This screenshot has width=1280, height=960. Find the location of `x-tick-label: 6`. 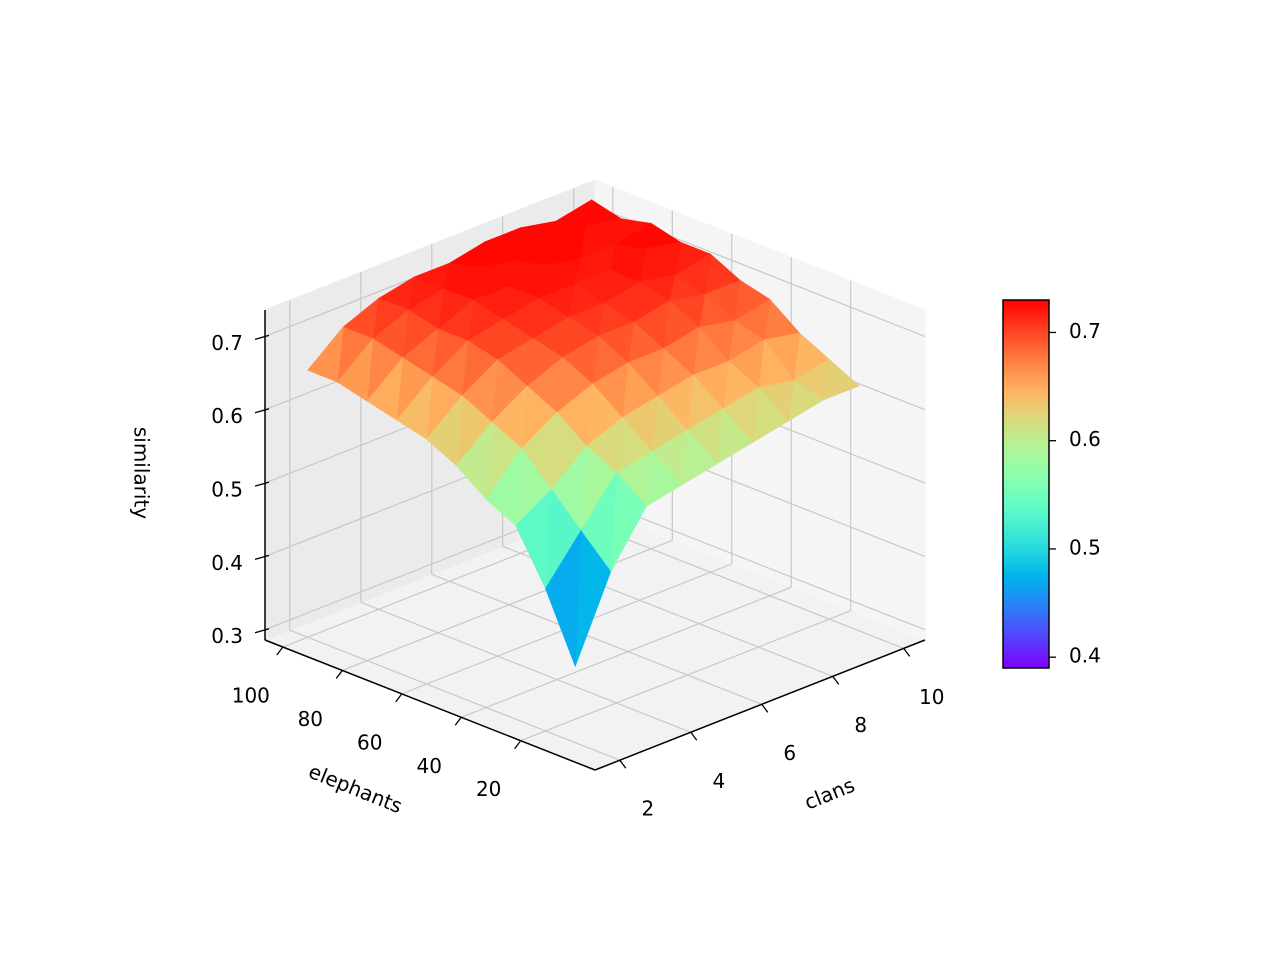

x-tick-label: 6 is located at coordinates (789, 753).